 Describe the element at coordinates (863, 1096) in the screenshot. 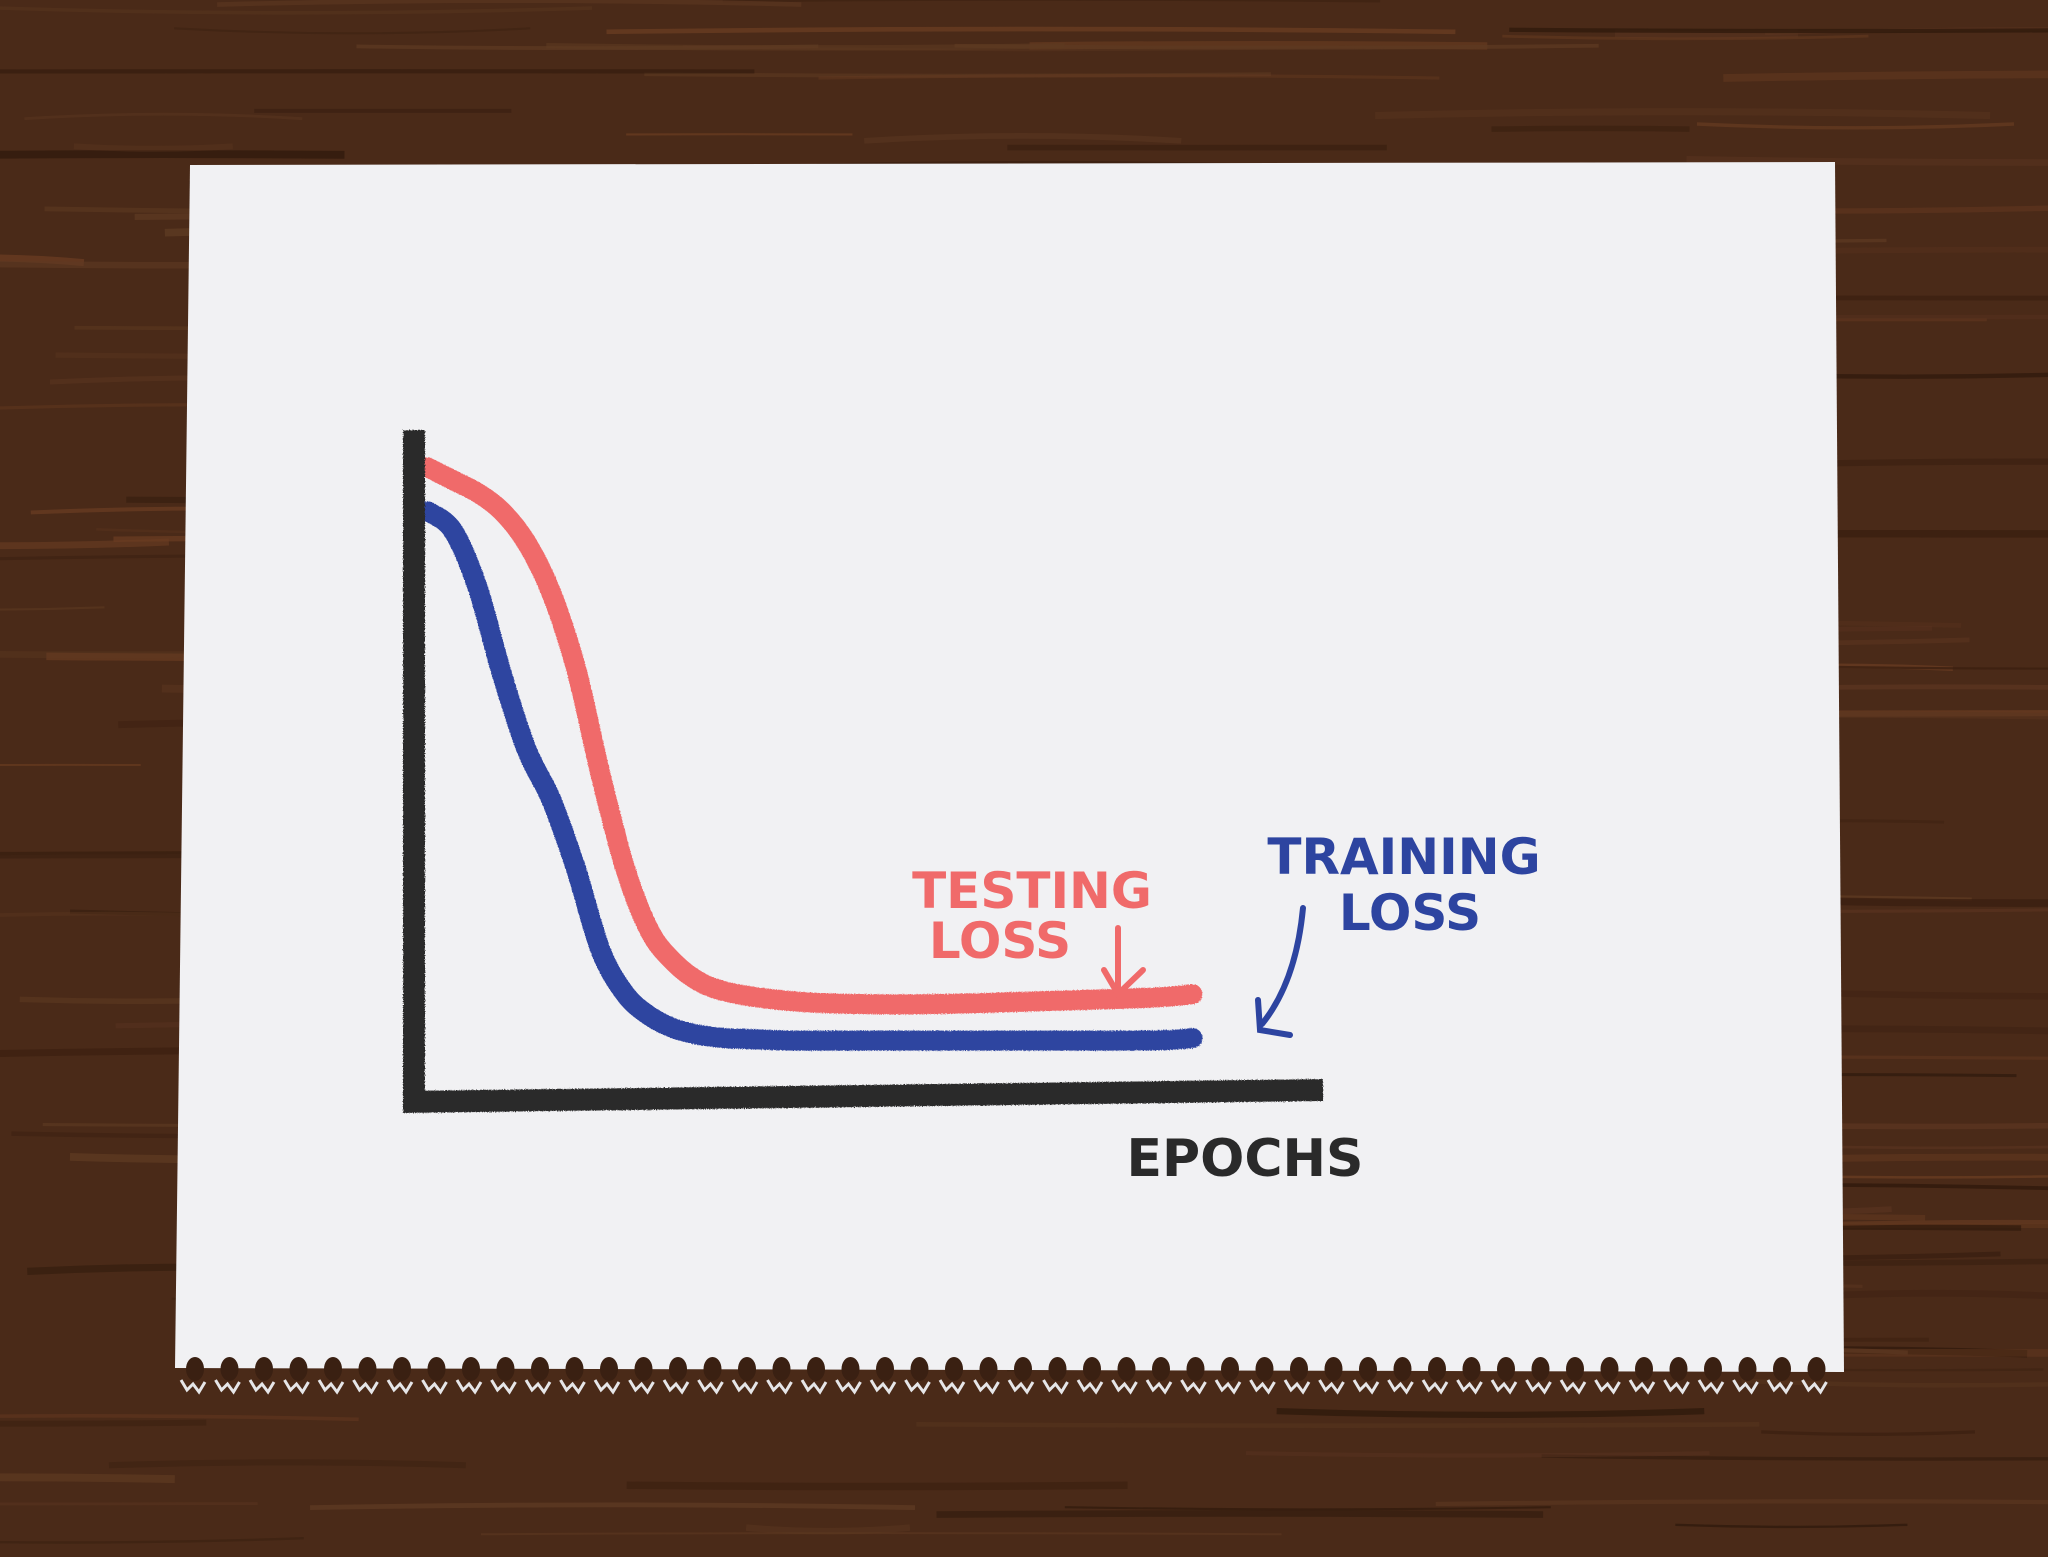

I see `x-axis-line` at that location.